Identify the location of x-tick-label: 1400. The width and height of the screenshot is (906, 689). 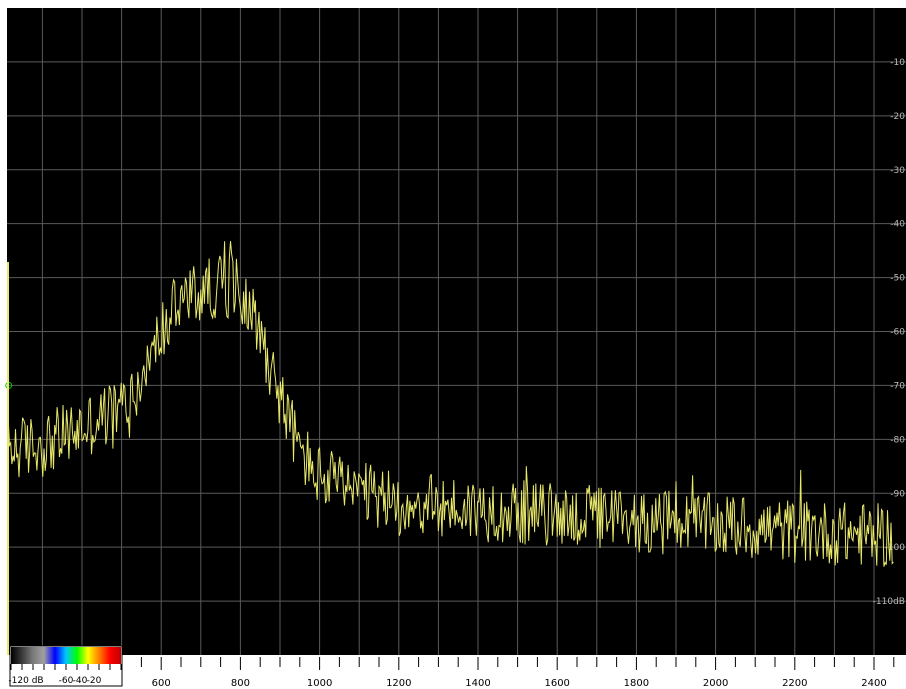
(477, 683).